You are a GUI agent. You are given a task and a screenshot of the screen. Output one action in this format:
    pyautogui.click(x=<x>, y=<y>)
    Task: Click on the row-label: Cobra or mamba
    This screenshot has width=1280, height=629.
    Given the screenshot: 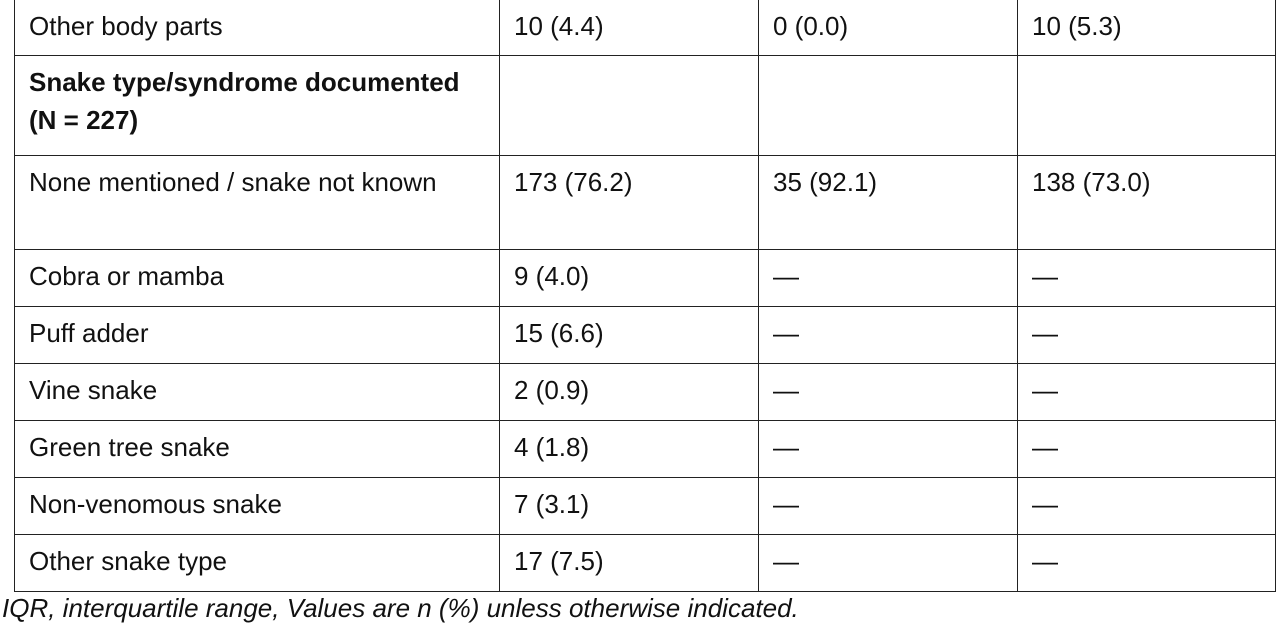 What is the action you would take?
    pyautogui.click(x=257, y=278)
    